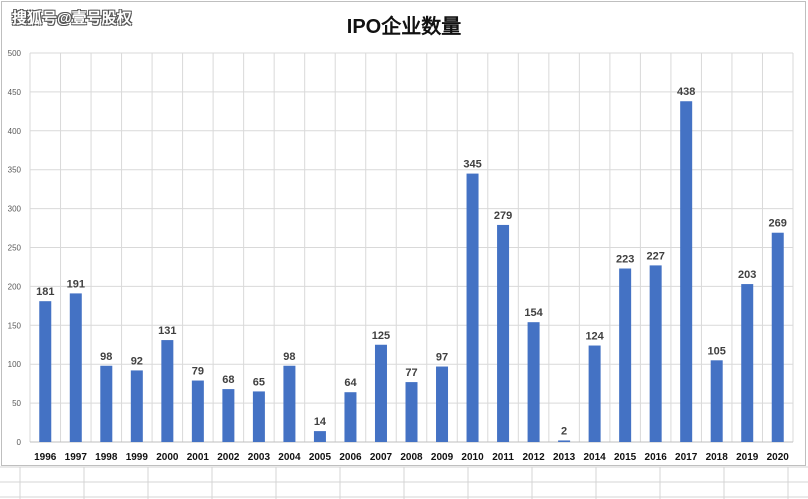 This screenshot has height=499, width=808. I want to click on data-label: 223, so click(625, 260).